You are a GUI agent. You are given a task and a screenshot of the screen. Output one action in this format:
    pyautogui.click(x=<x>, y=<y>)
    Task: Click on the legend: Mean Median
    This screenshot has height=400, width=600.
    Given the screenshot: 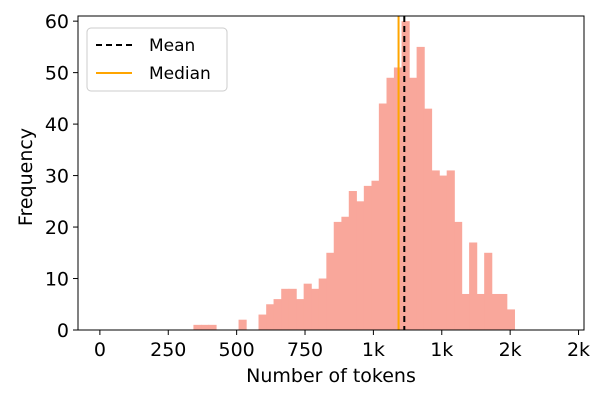 What is the action you would take?
    pyautogui.click(x=157, y=59)
    